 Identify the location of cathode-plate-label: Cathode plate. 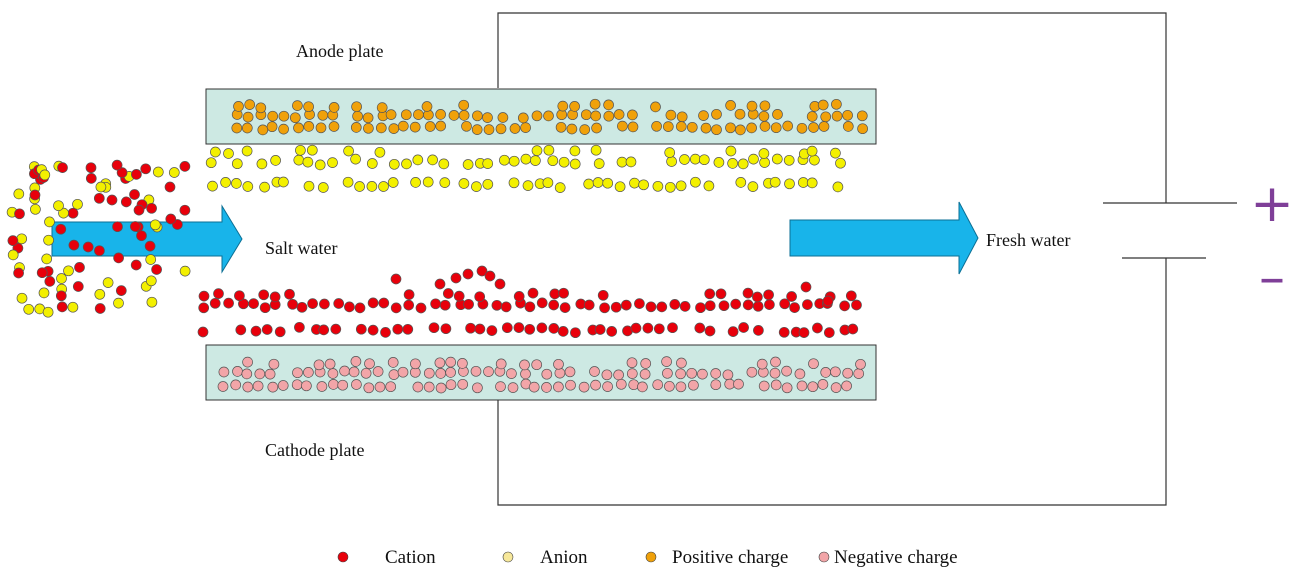
(314, 450).